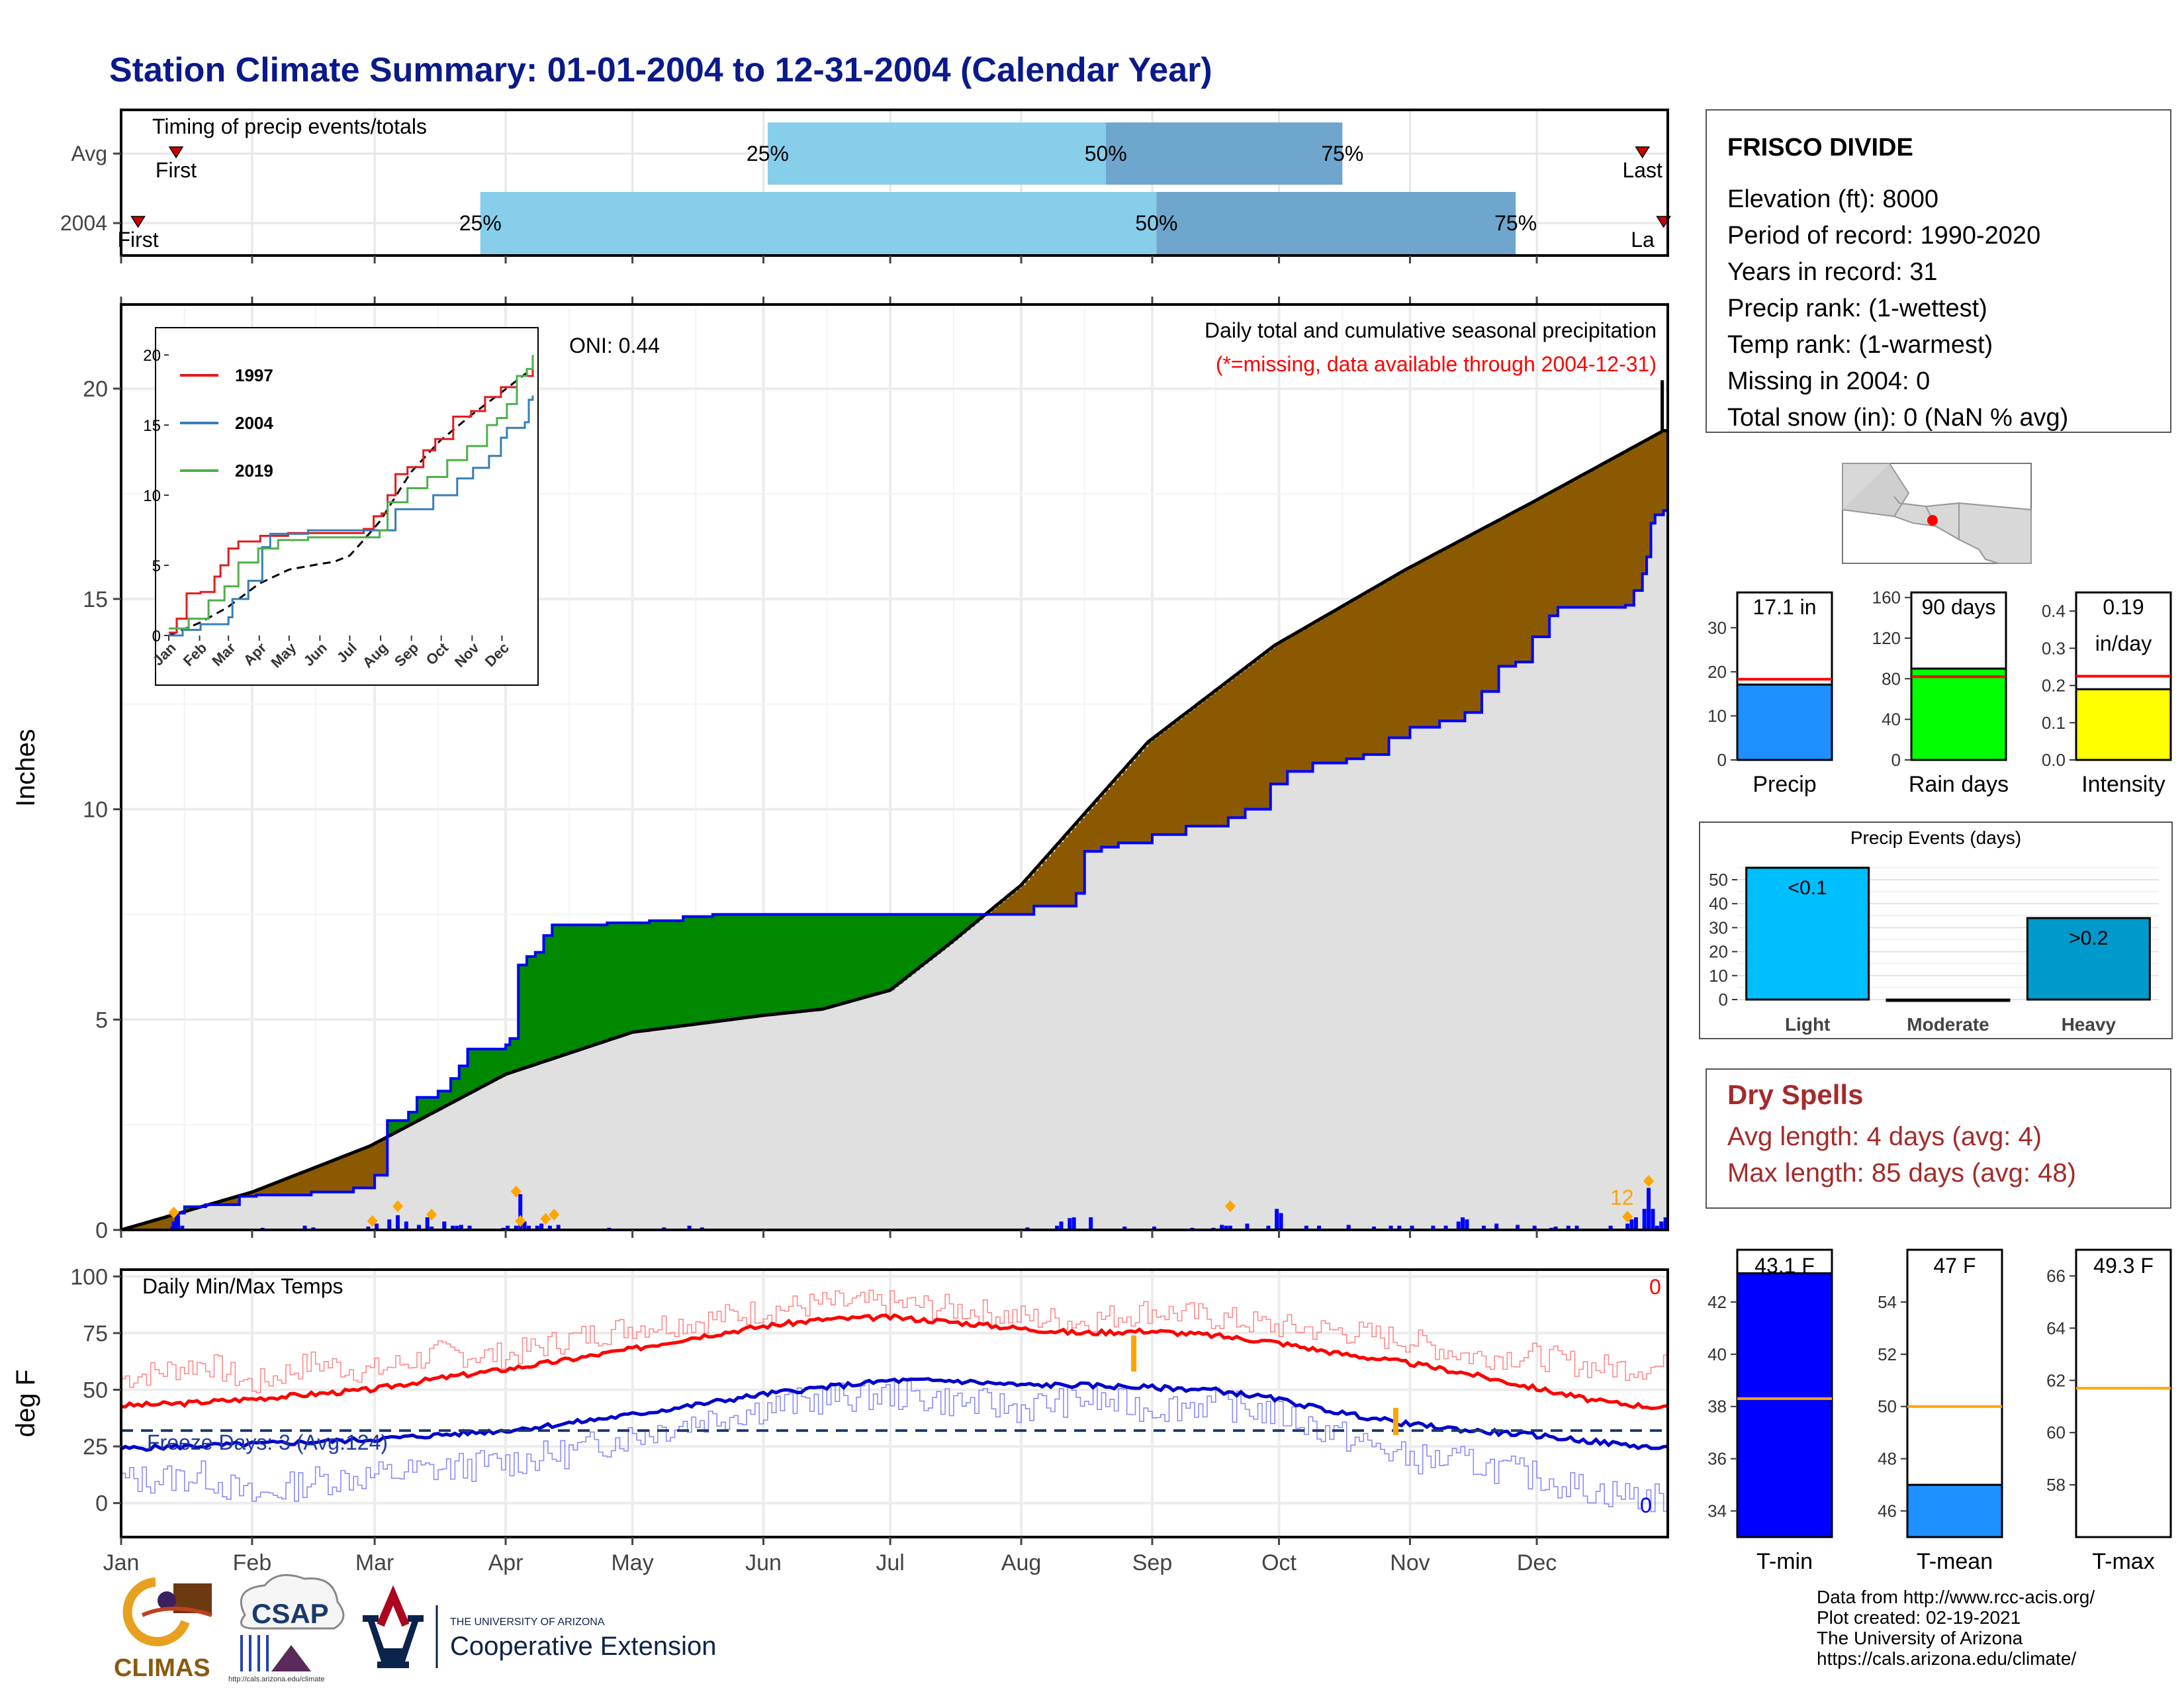 The image size is (2184, 1688). I want to click on csap-url: http://cals.arizona.edu/climate, so click(276, 1679).